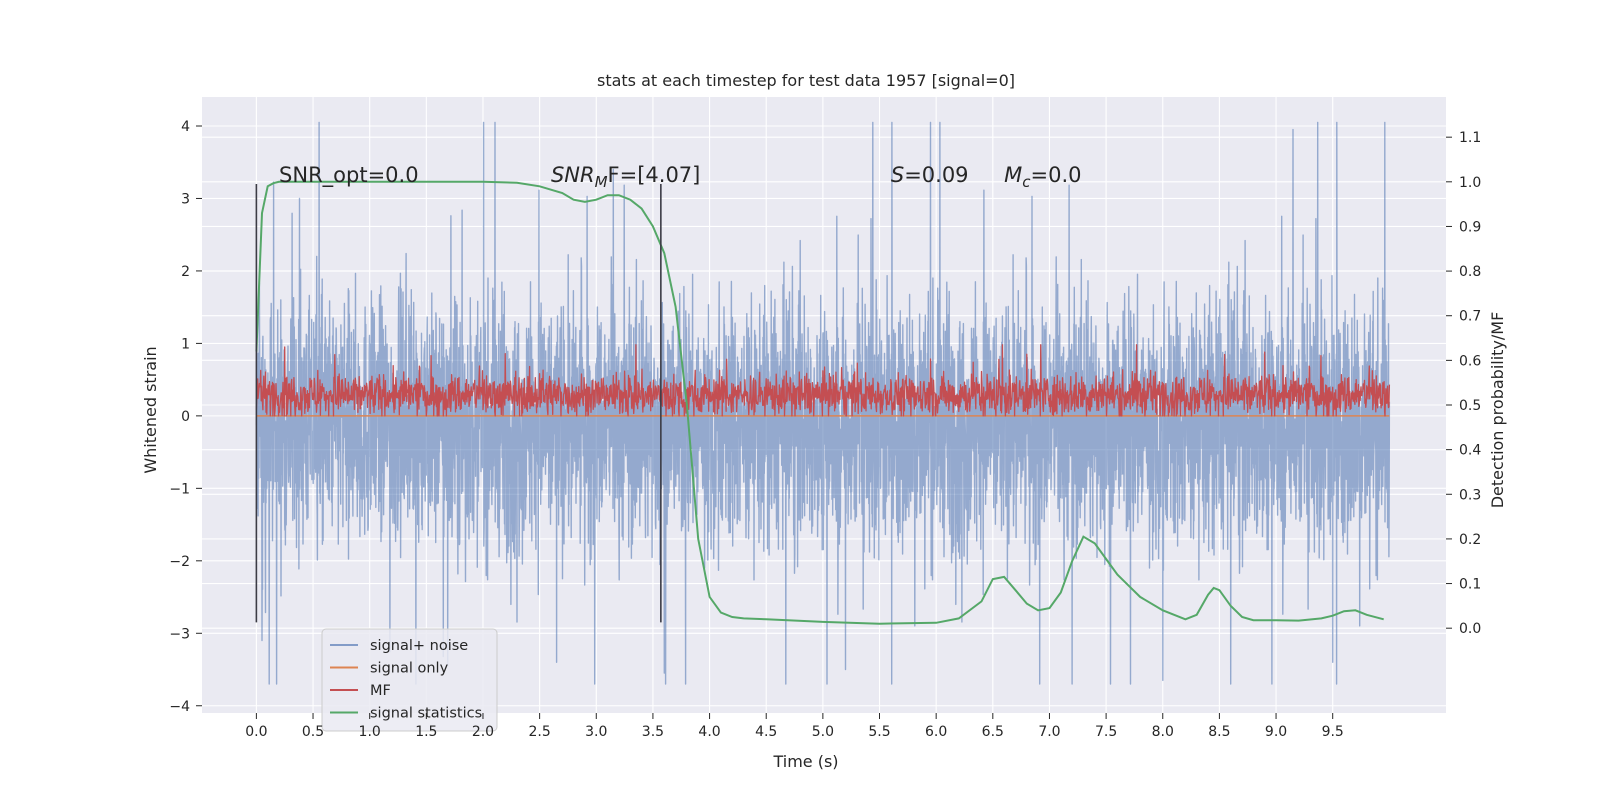 This screenshot has height=800, width=1600. Describe the element at coordinates (1470, 629) in the screenshot. I see `y2-tick-label: 0.0` at that location.